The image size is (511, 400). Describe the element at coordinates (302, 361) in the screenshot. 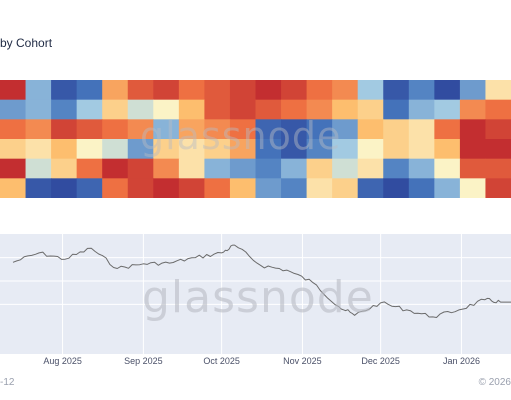

I see `x-tick-label: Nov 2025` at that location.